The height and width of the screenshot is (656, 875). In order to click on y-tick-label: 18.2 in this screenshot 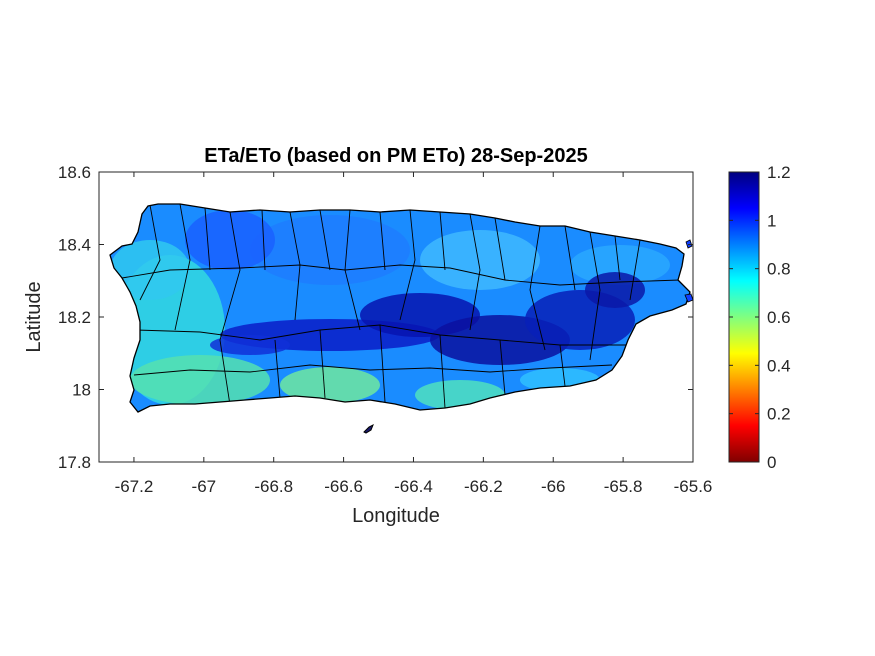, I will do `click(74, 317)`.